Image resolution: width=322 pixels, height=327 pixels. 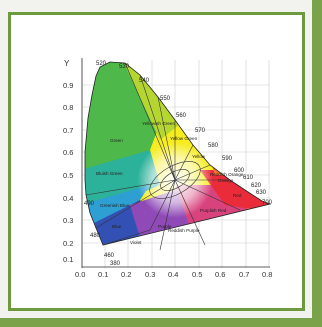 I want to click on region-label-purple: Purple, so click(x=165, y=226).